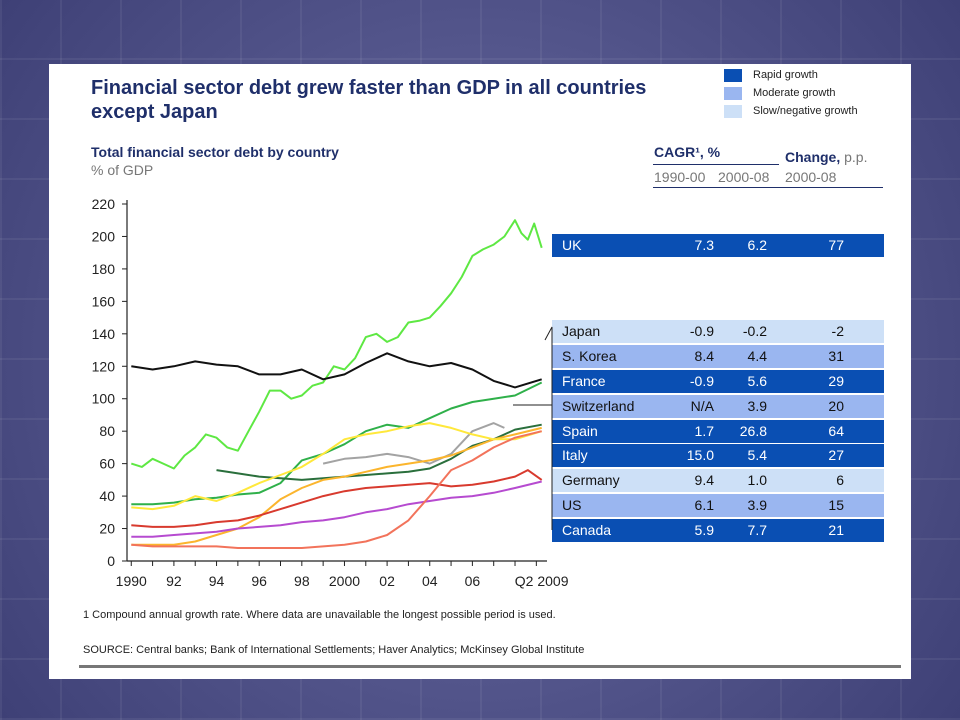  What do you see at coordinates (344, 581) in the screenshot?
I see `x-tick-label: 2000` at bounding box center [344, 581].